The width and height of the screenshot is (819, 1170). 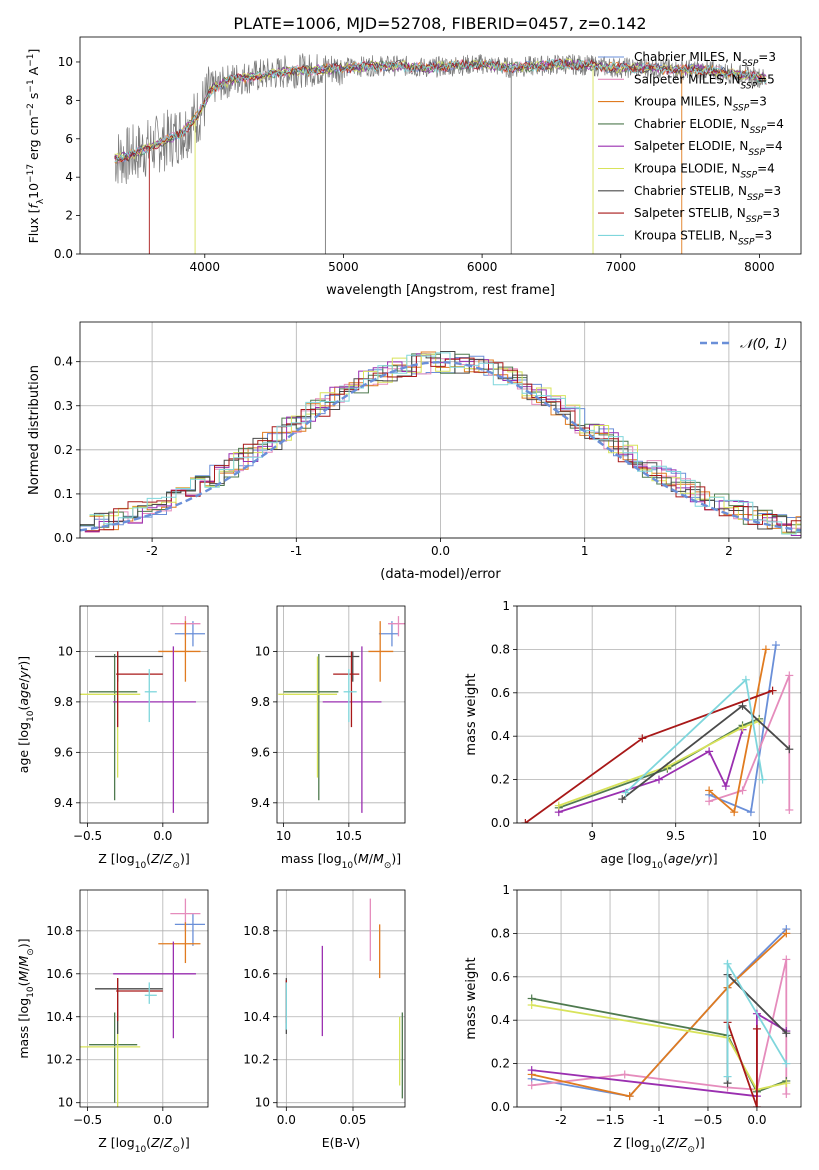 I want to click on x-axis-label: age [log10(age/yr)], so click(x=658, y=861).